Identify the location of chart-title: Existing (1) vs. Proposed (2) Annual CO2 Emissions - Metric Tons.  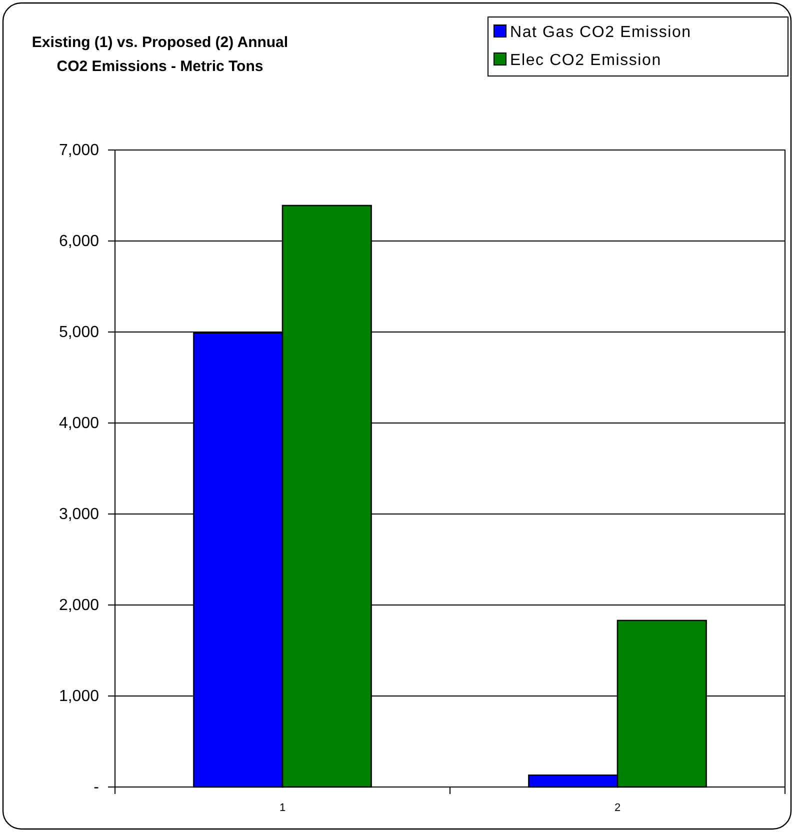
(160, 54).